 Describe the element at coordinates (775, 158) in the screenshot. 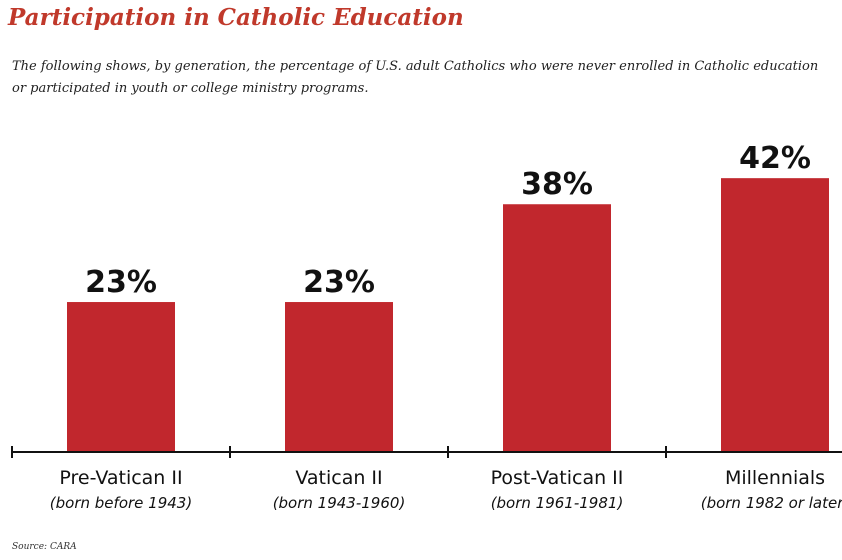

I see `data-label-3: 42%` at that location.